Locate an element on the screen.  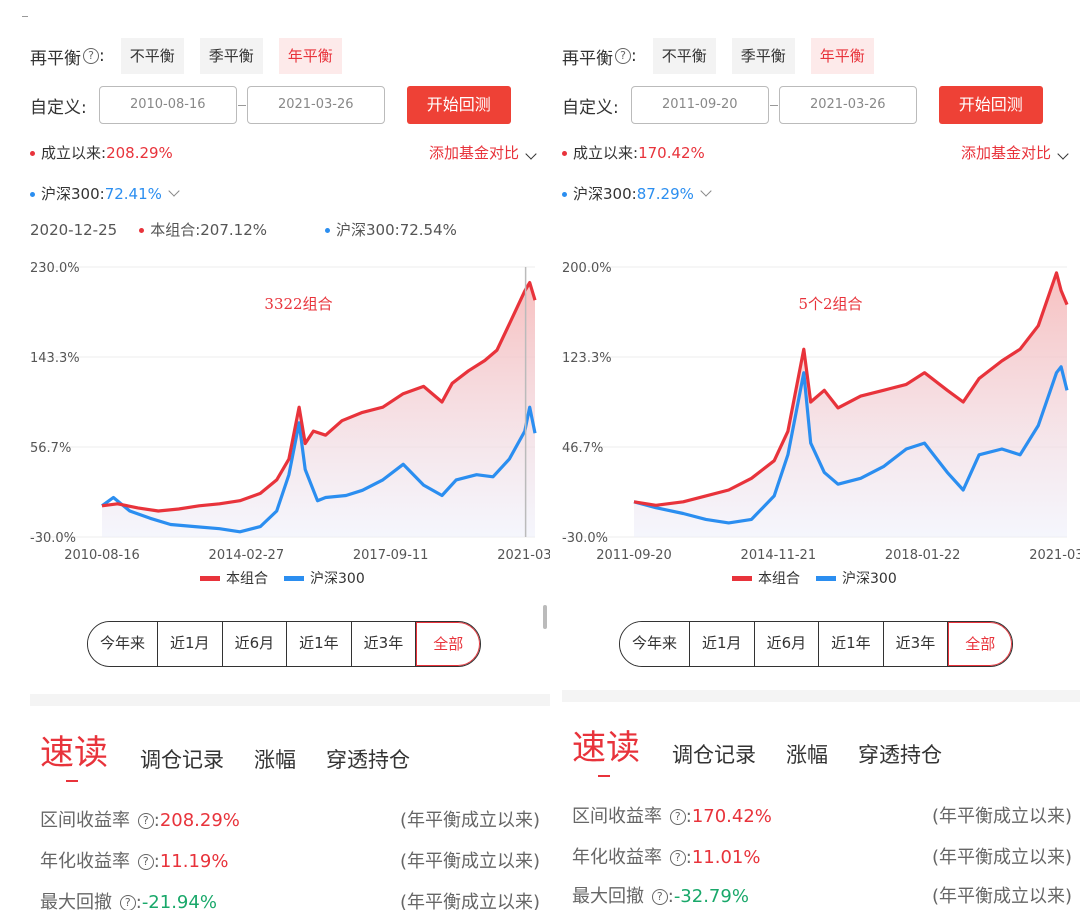
x-tick-label: 2014-02-27 is located at coordinates (247, 555).